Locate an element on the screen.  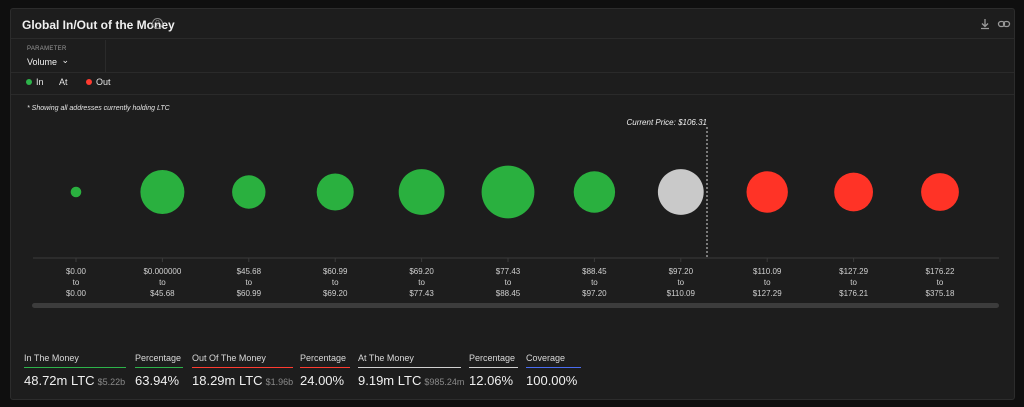
bubble-at is located at coordinates (680, 192).